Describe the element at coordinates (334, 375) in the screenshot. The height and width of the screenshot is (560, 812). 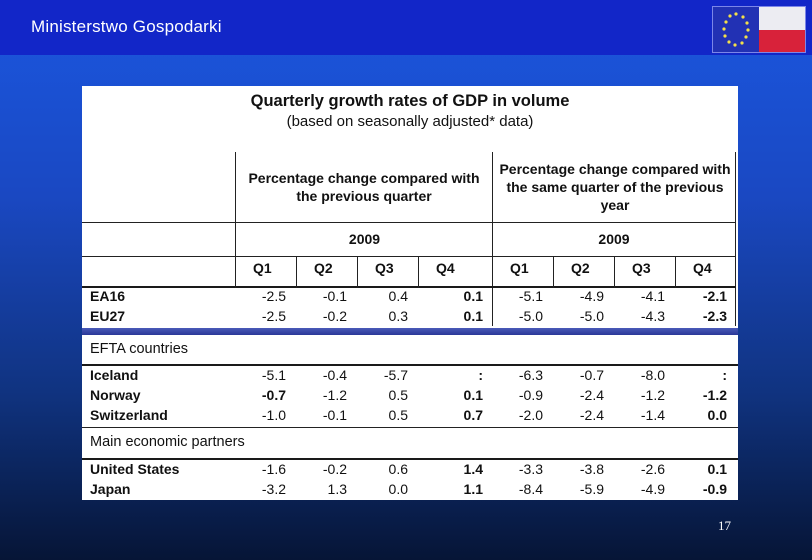
I see `table-cell: -0.4` at that location.